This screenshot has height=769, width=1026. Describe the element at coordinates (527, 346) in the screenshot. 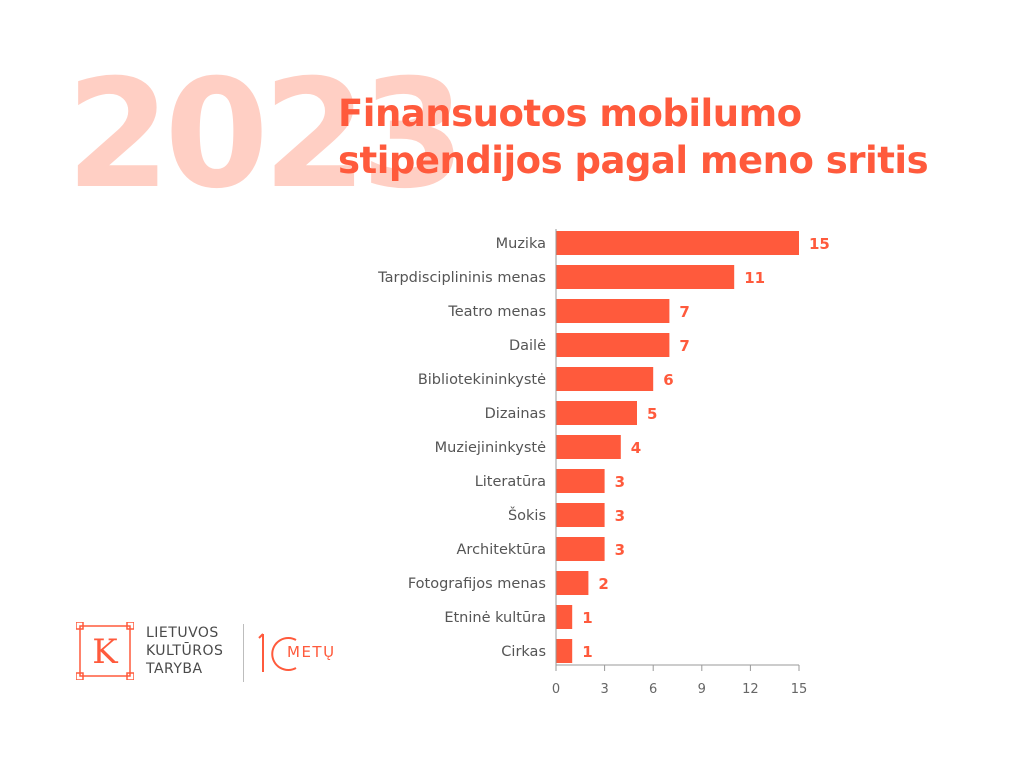

I see `category-label: Dailė` at that location.